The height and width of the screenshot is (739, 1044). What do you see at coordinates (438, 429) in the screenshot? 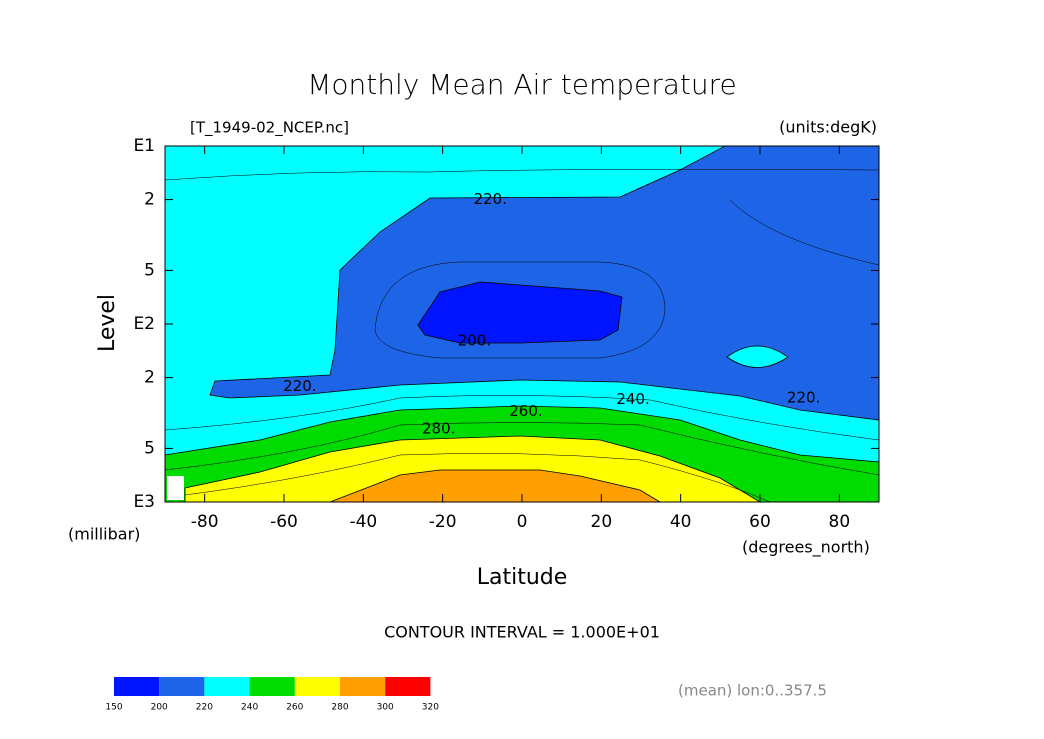
I see `contour-label: 280.` at bounding box center [438, 429].